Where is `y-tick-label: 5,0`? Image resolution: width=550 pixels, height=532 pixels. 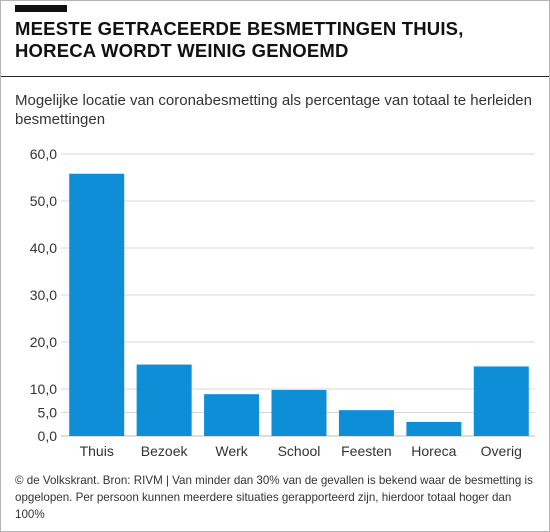 y-tick-label: 5,0 is located at coordinates (48, 413).